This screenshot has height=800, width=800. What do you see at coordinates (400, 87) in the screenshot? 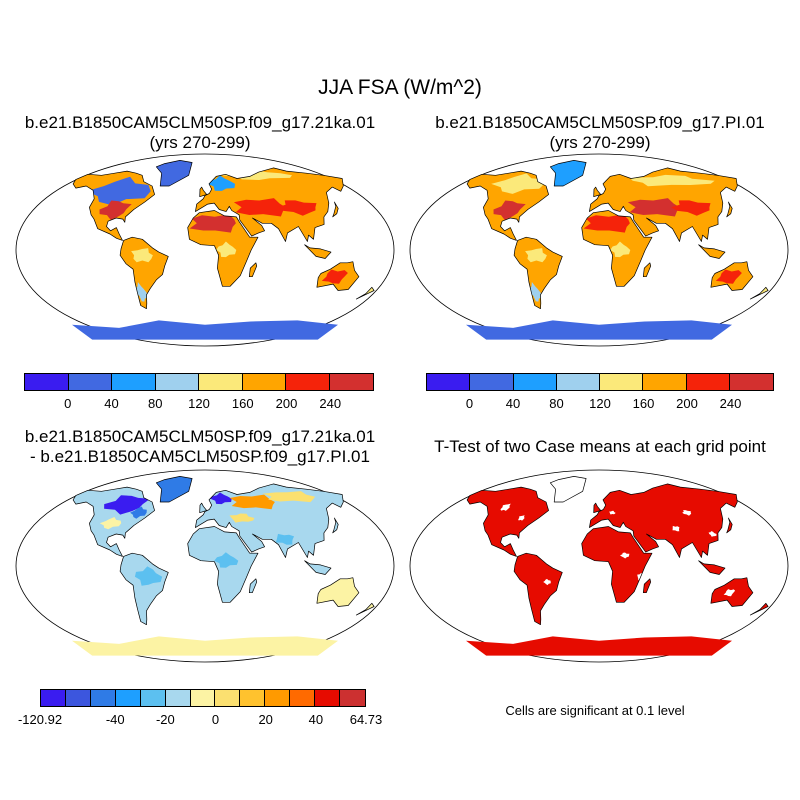
I see `figure-title: JJA FSA (W/m^2)` at bounding box center [400, 87].